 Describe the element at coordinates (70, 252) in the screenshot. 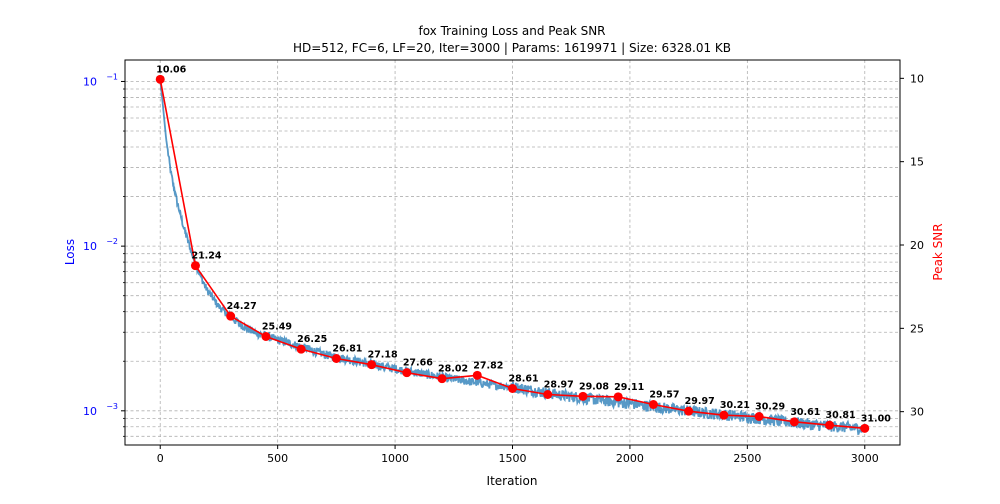

I see `left-axis-label: Loss` at that location.